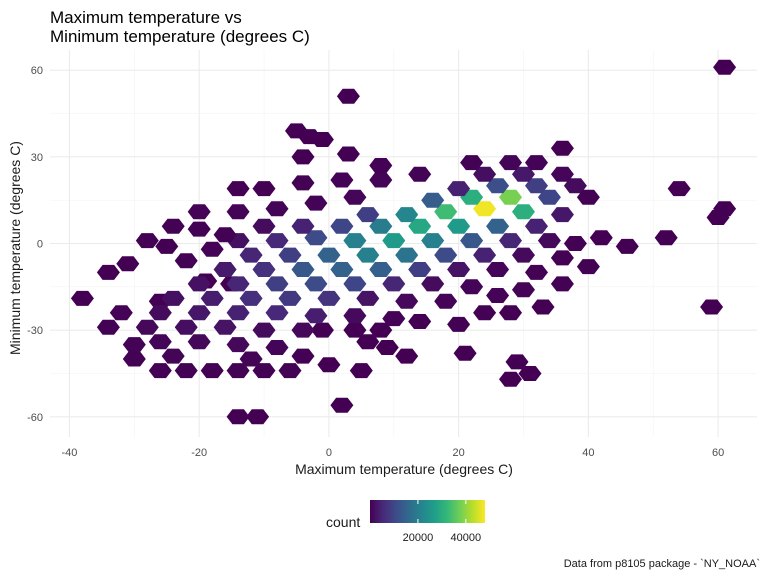 The width and height of the screenshot is (768, 576). I want to click on y-tick-label: -30, so click(35, 331).